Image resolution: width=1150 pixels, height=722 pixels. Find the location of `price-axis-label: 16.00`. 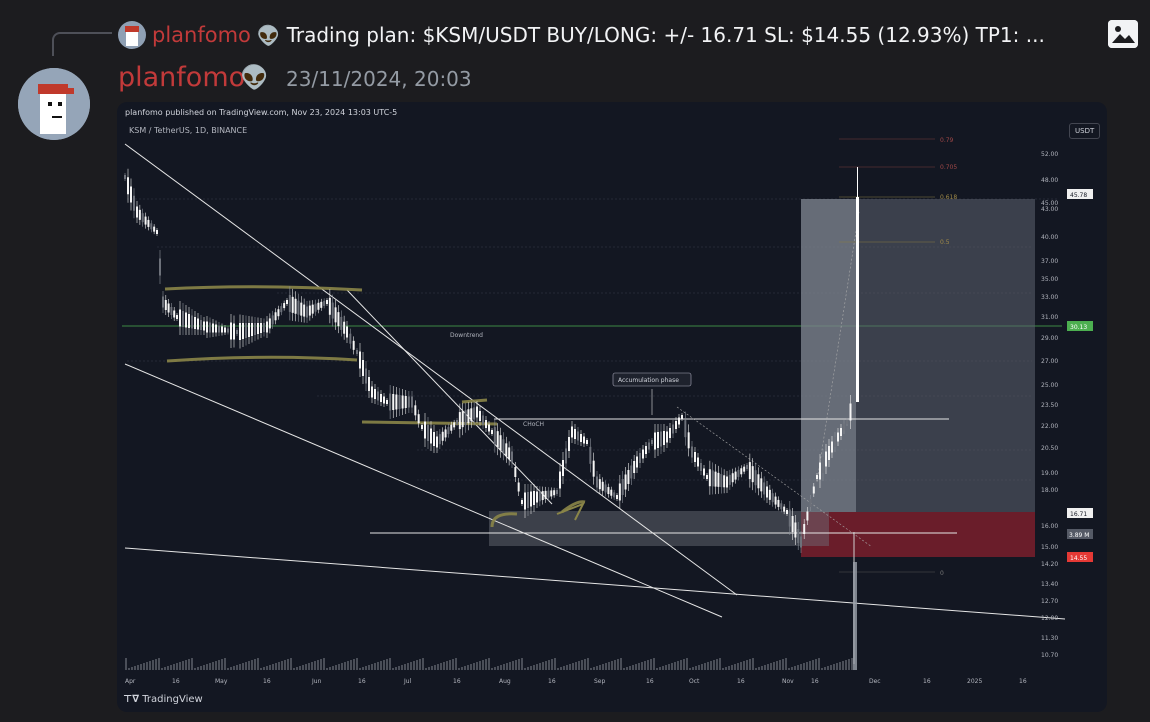

price-axis-label: 16.00 is located at coordinates (1049, 526).